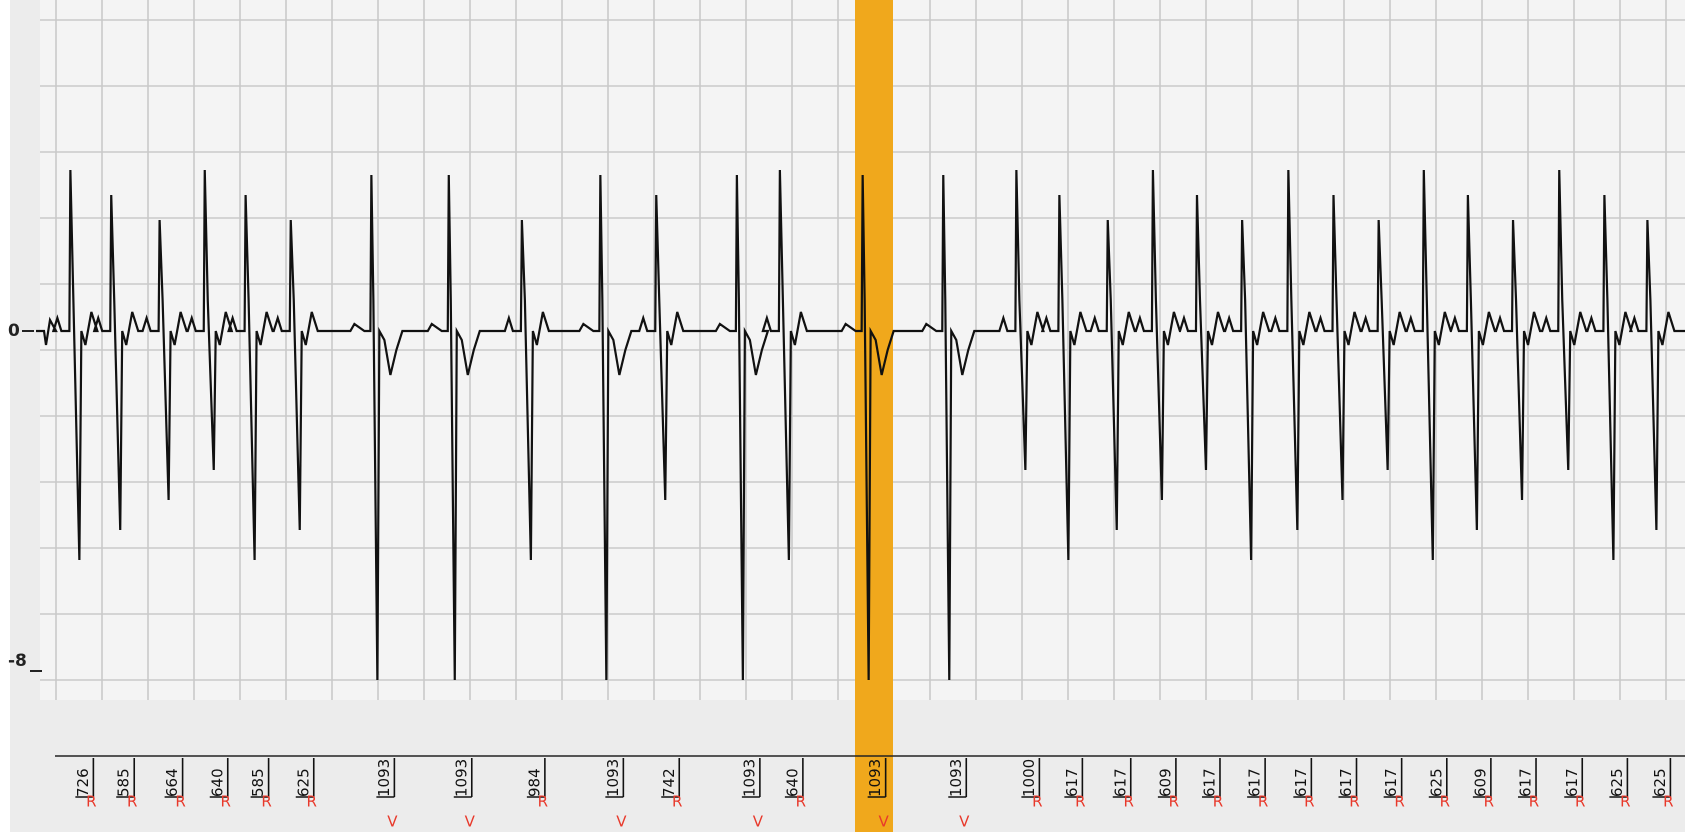  I want to click on beat-interval: 984, so click(534, 782).